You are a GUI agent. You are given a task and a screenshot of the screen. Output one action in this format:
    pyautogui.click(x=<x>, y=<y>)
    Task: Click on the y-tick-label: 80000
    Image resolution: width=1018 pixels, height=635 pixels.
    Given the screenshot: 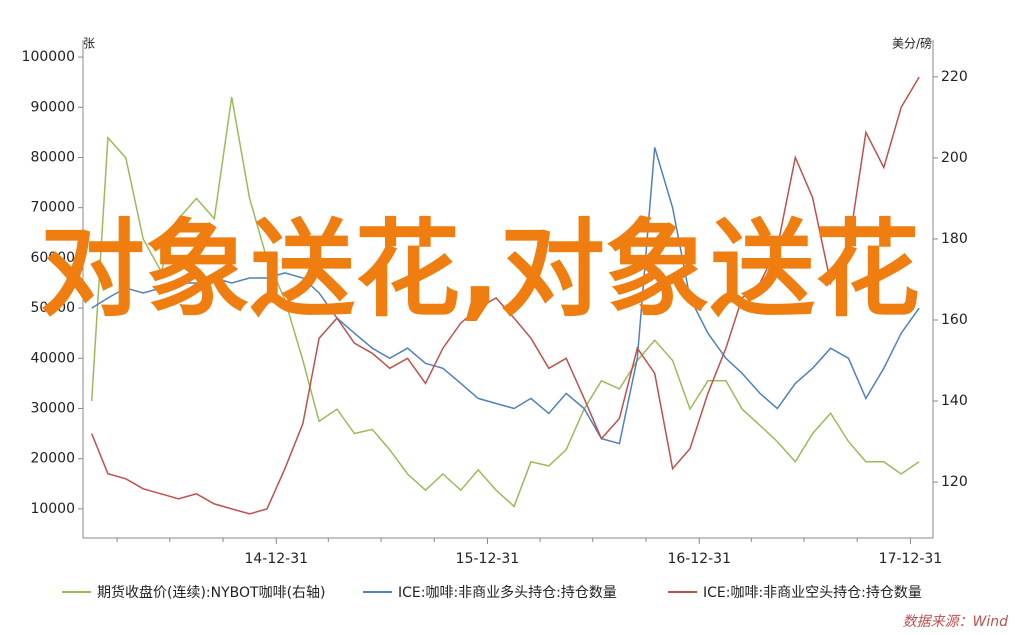 What is the action you would take?
    pyautogui.click(x=52, y=157)
    